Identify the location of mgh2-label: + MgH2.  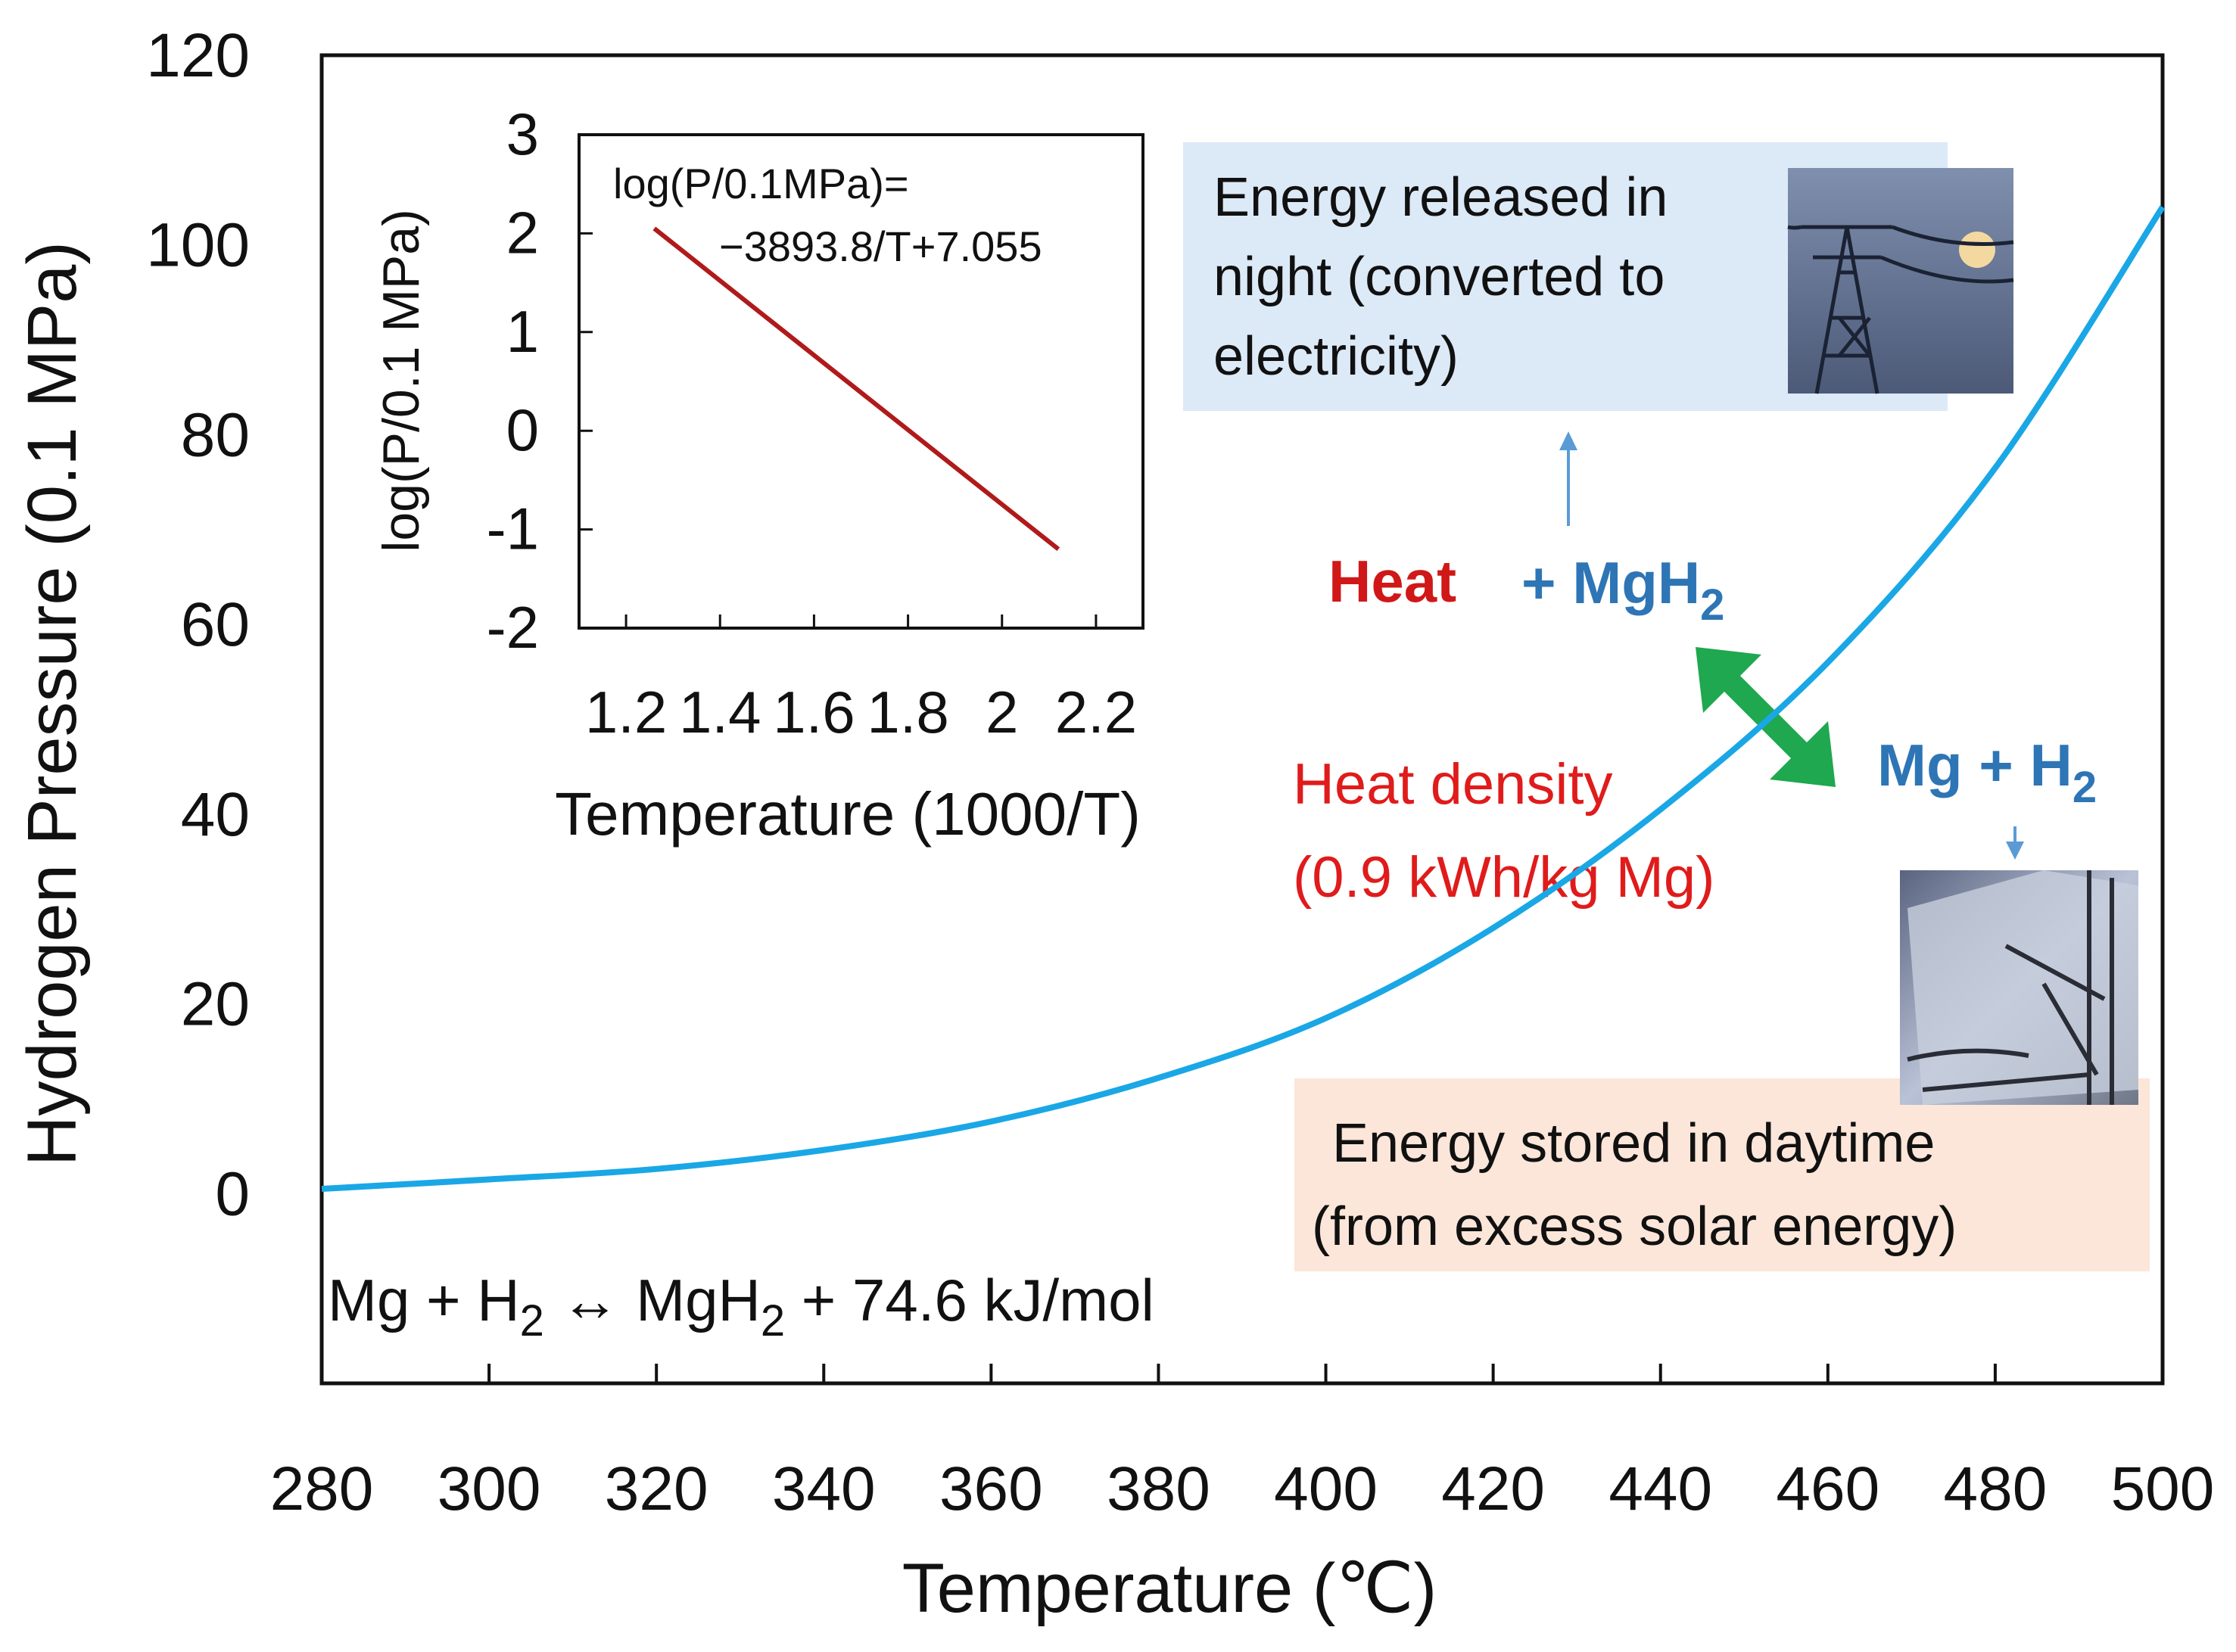
(1622, 590).